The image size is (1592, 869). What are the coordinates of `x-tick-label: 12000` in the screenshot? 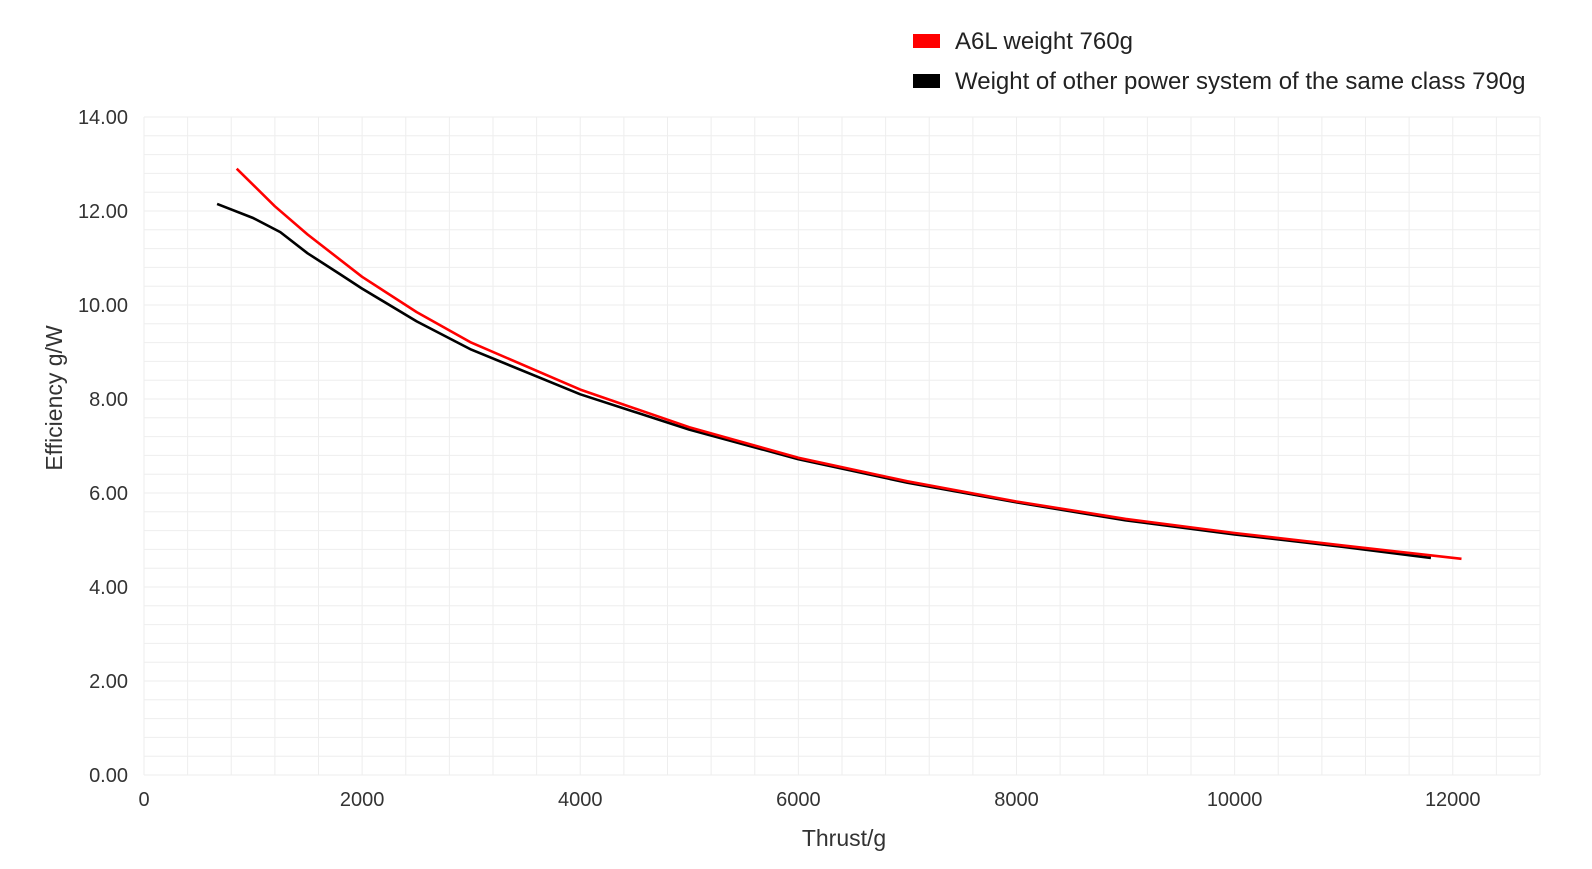 It's located at (1453, 800).